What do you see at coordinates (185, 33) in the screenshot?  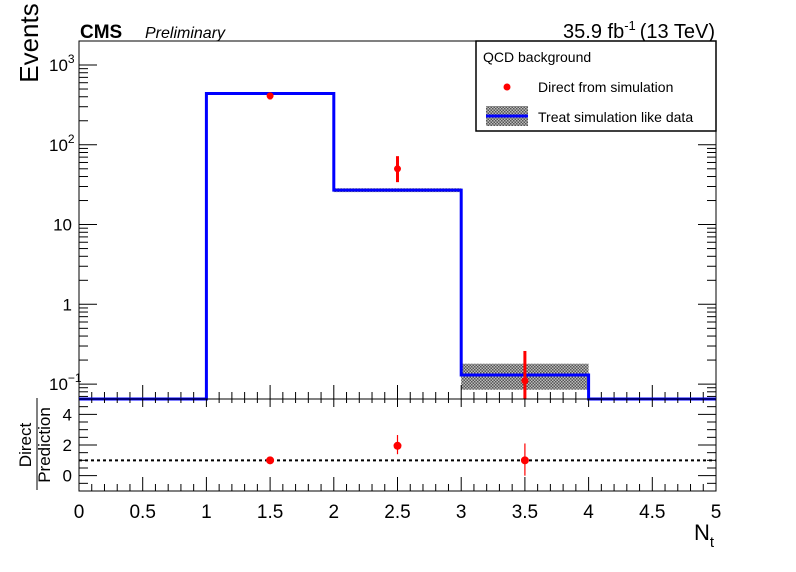 I see `status-label: Preliminary` at bounding box center [185, 33].